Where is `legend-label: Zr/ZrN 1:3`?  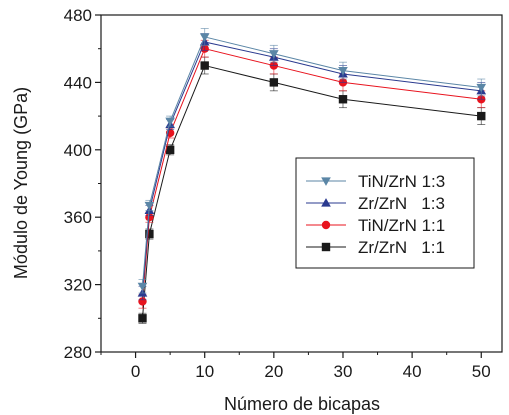 legend-label: Zr/ZrN 1:3 is located at coordinates (401, 203).